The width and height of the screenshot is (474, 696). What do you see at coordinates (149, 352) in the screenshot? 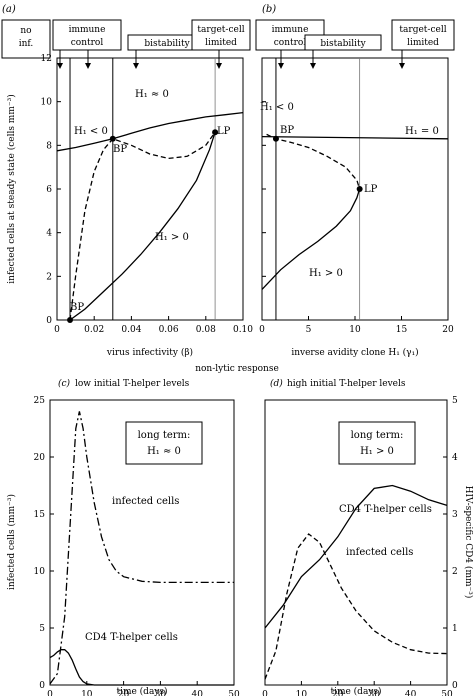
I see `a-xlabel: virus infectivity (β)` at bounding box center [149, 352].